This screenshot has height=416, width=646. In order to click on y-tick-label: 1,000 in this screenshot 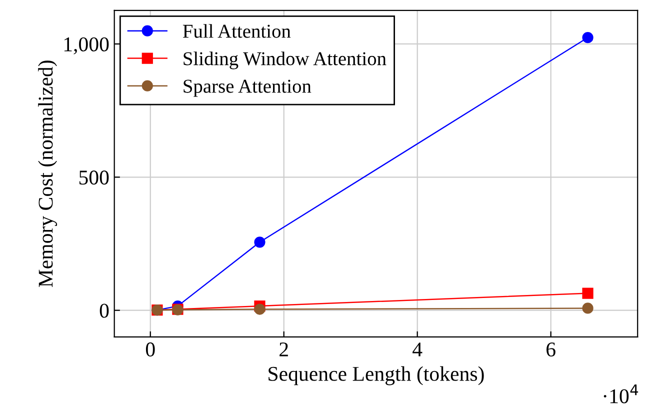, I will do `click(86, 45)`.